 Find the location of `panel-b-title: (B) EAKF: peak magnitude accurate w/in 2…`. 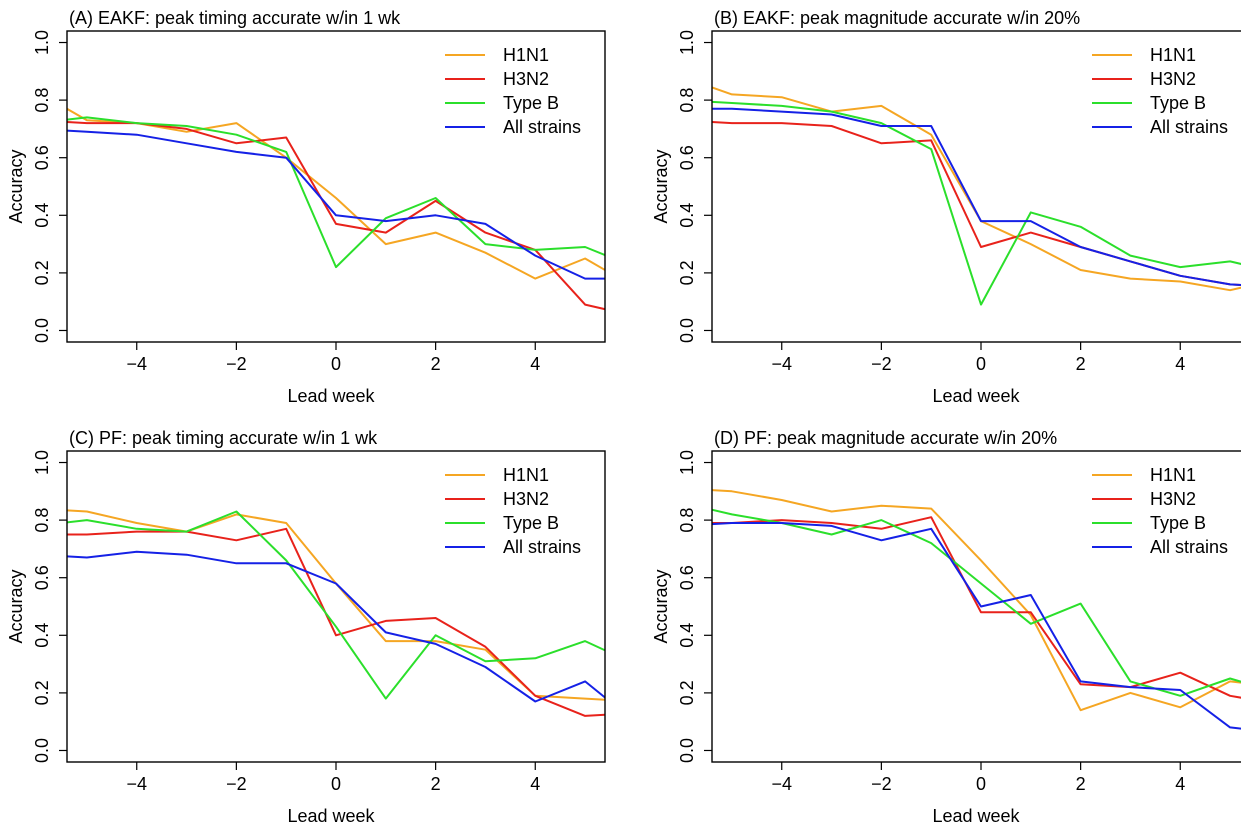

panel-b-title: (B) EAKF: peak magnitude accurate w/in 2… is located at coordinates (897, 18).